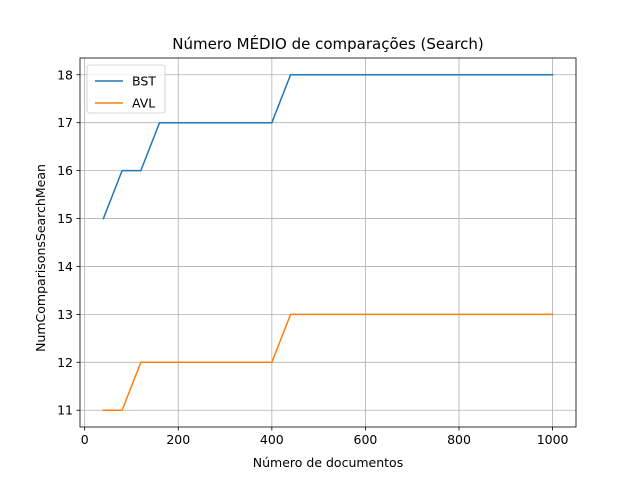 This screenshot has height=480, width=640. Describe the element at coordinates (65, 314) in the screenshot. I see `y-tick-label-2: 13` at that location.